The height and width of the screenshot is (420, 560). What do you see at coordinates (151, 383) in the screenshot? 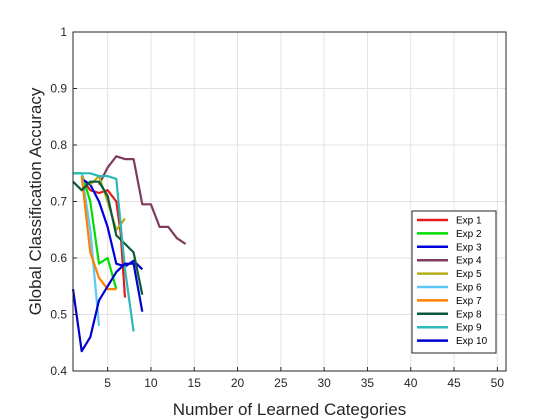
I see `x-tick-label: 10` at bounding box center [151, 383].